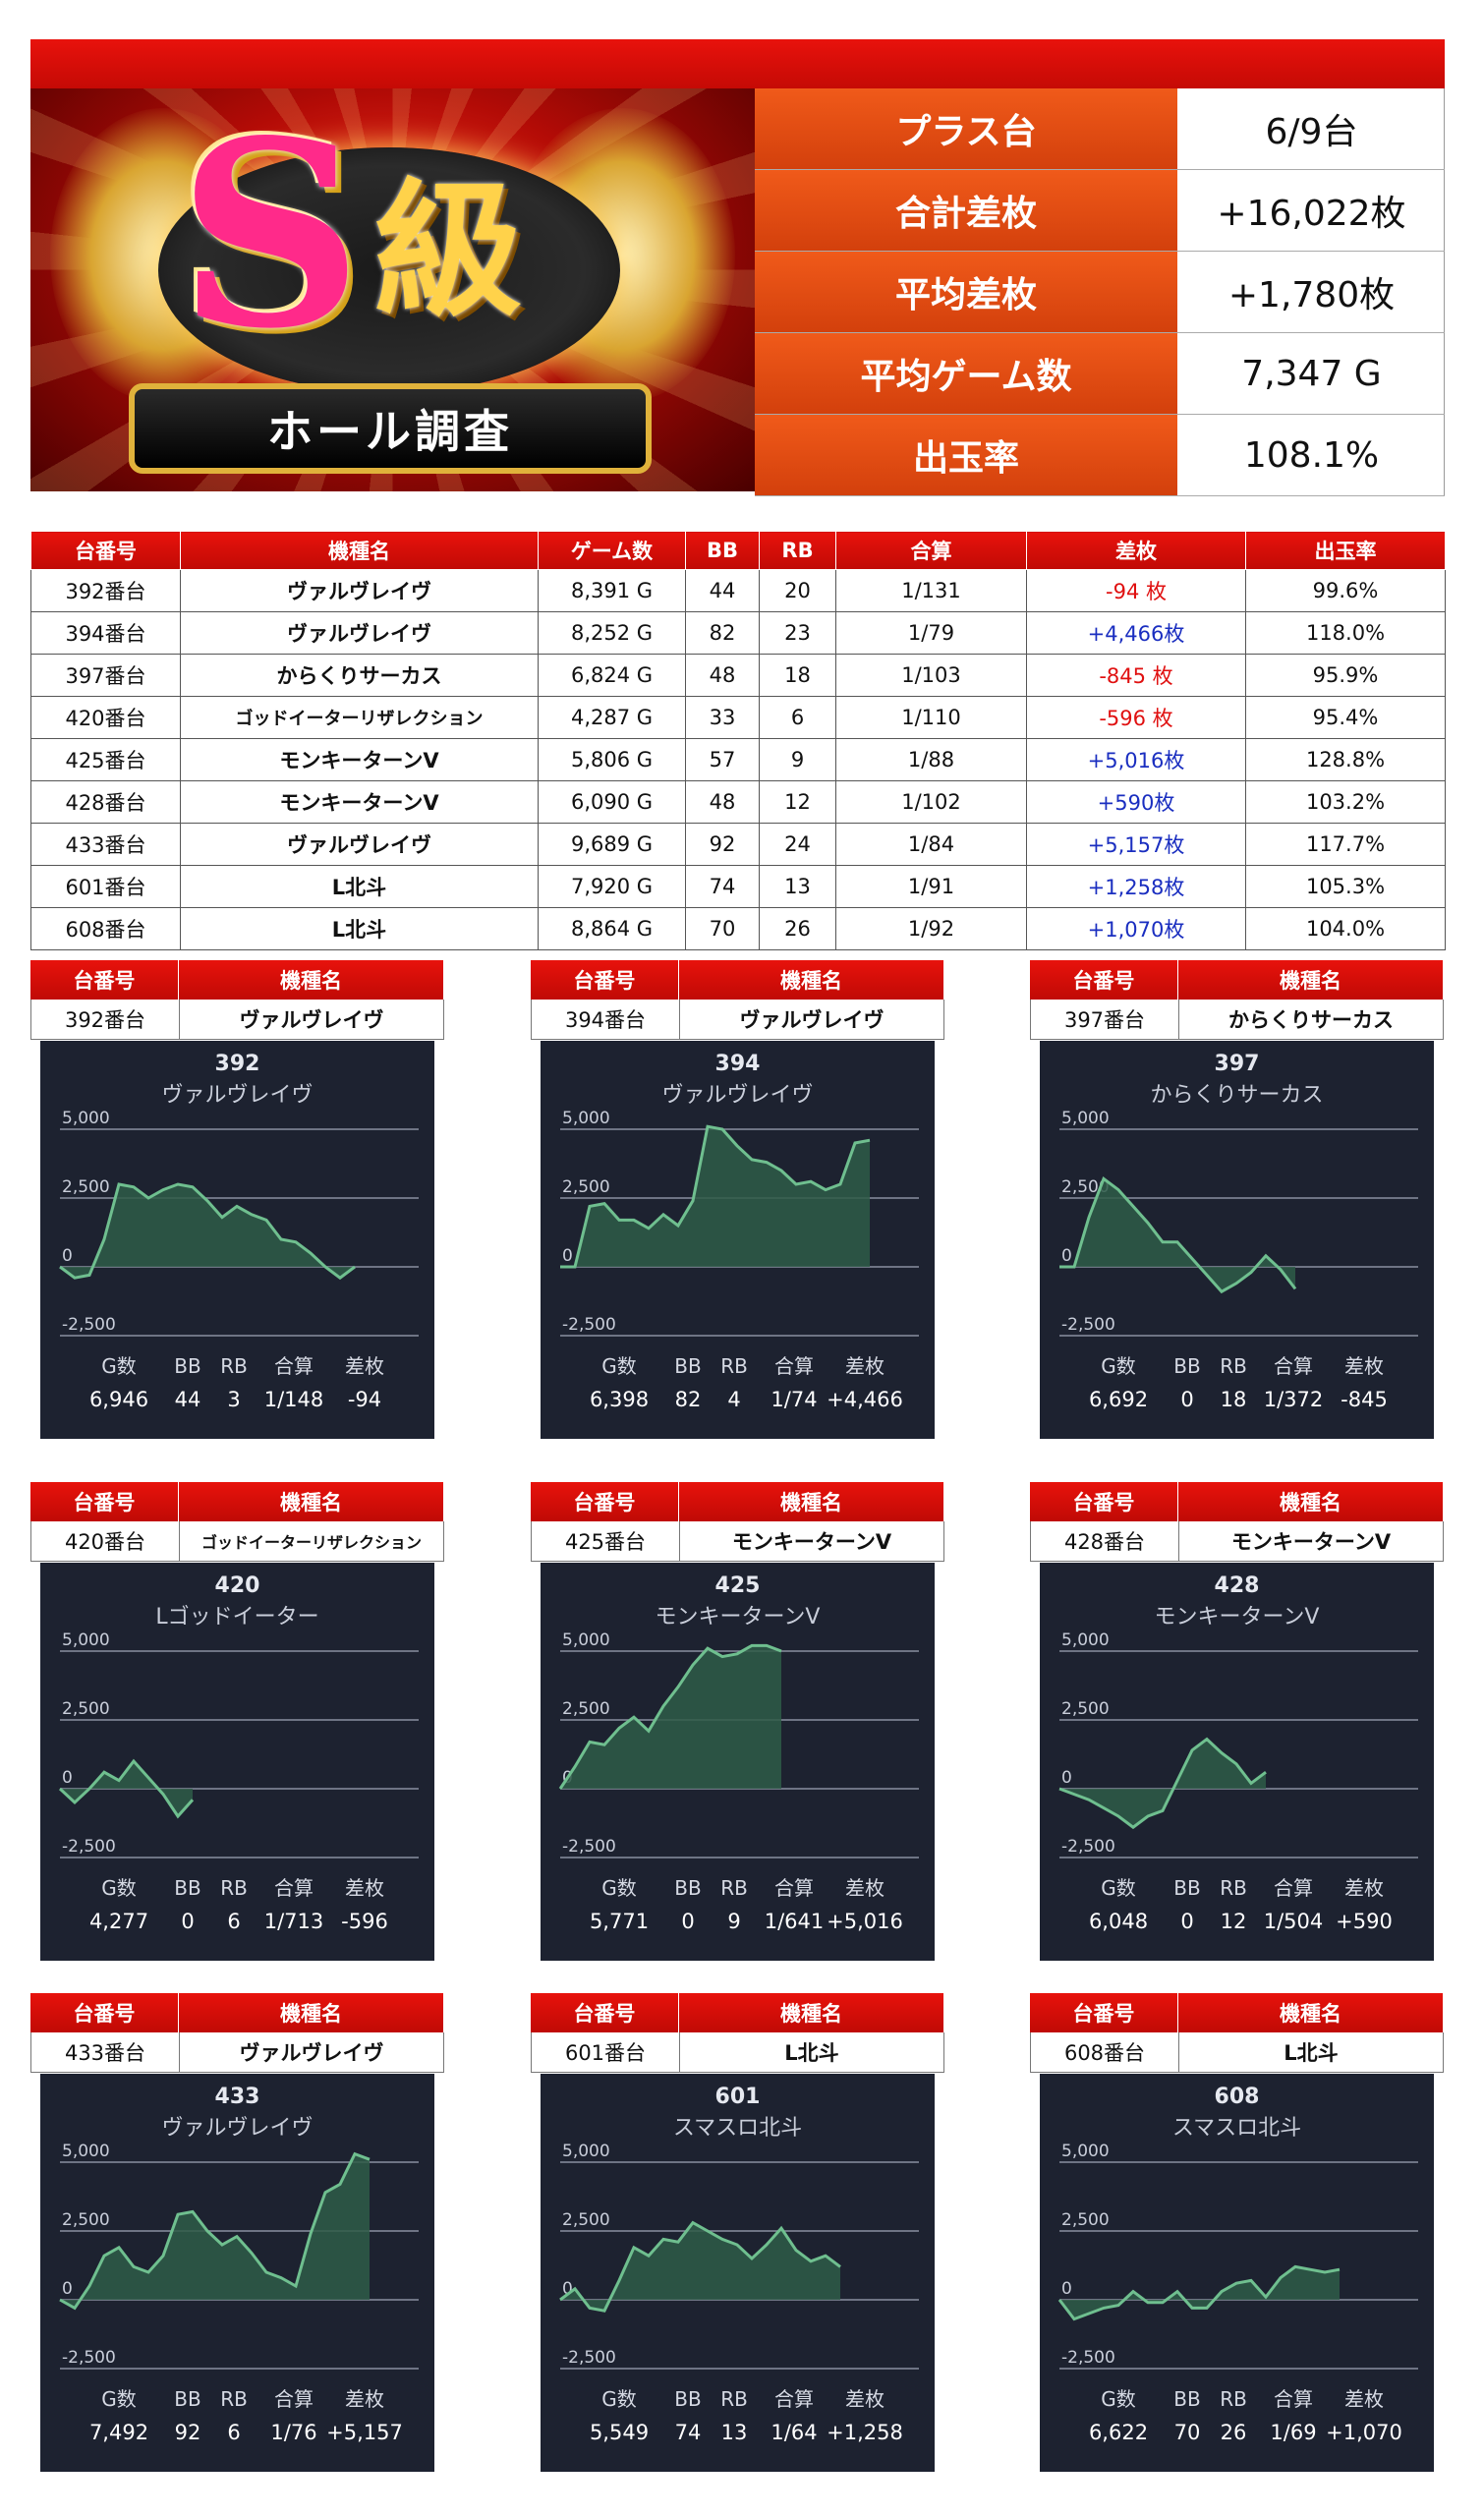  I want to click on card-model-name: からくりサーカス, so click(1311, 1019).